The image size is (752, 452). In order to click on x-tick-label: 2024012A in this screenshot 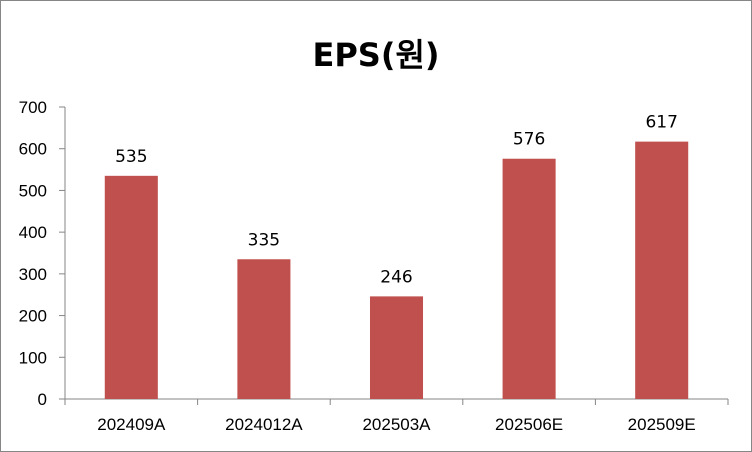, I will do `click(264, 424)`.